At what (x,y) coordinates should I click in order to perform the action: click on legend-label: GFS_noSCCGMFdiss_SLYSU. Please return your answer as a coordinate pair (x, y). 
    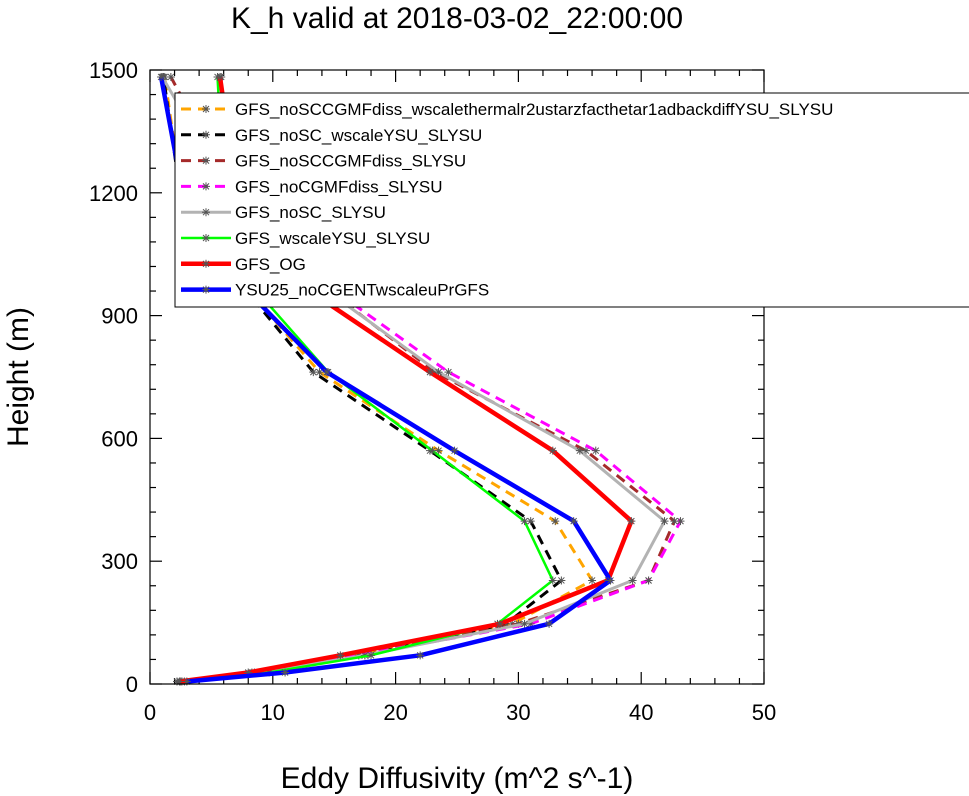
    Looking at the image, I should click on (350, 161).